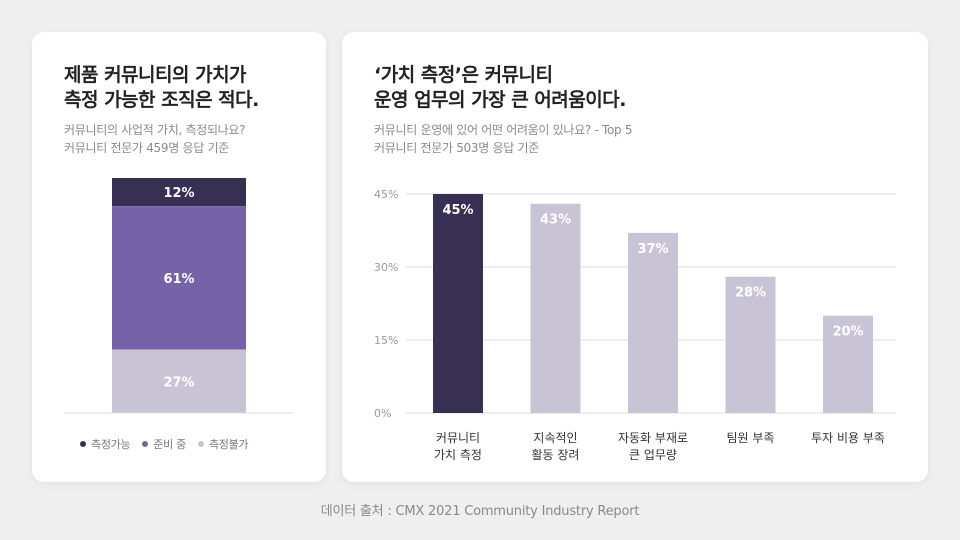 The width and height of the screenshot is (960, 540). Describe the element at coordinates (146, 148) in the screenshot. I see `left-subtitle-line: 커뮤니티 전문가 459명 응답 기준` at that location.